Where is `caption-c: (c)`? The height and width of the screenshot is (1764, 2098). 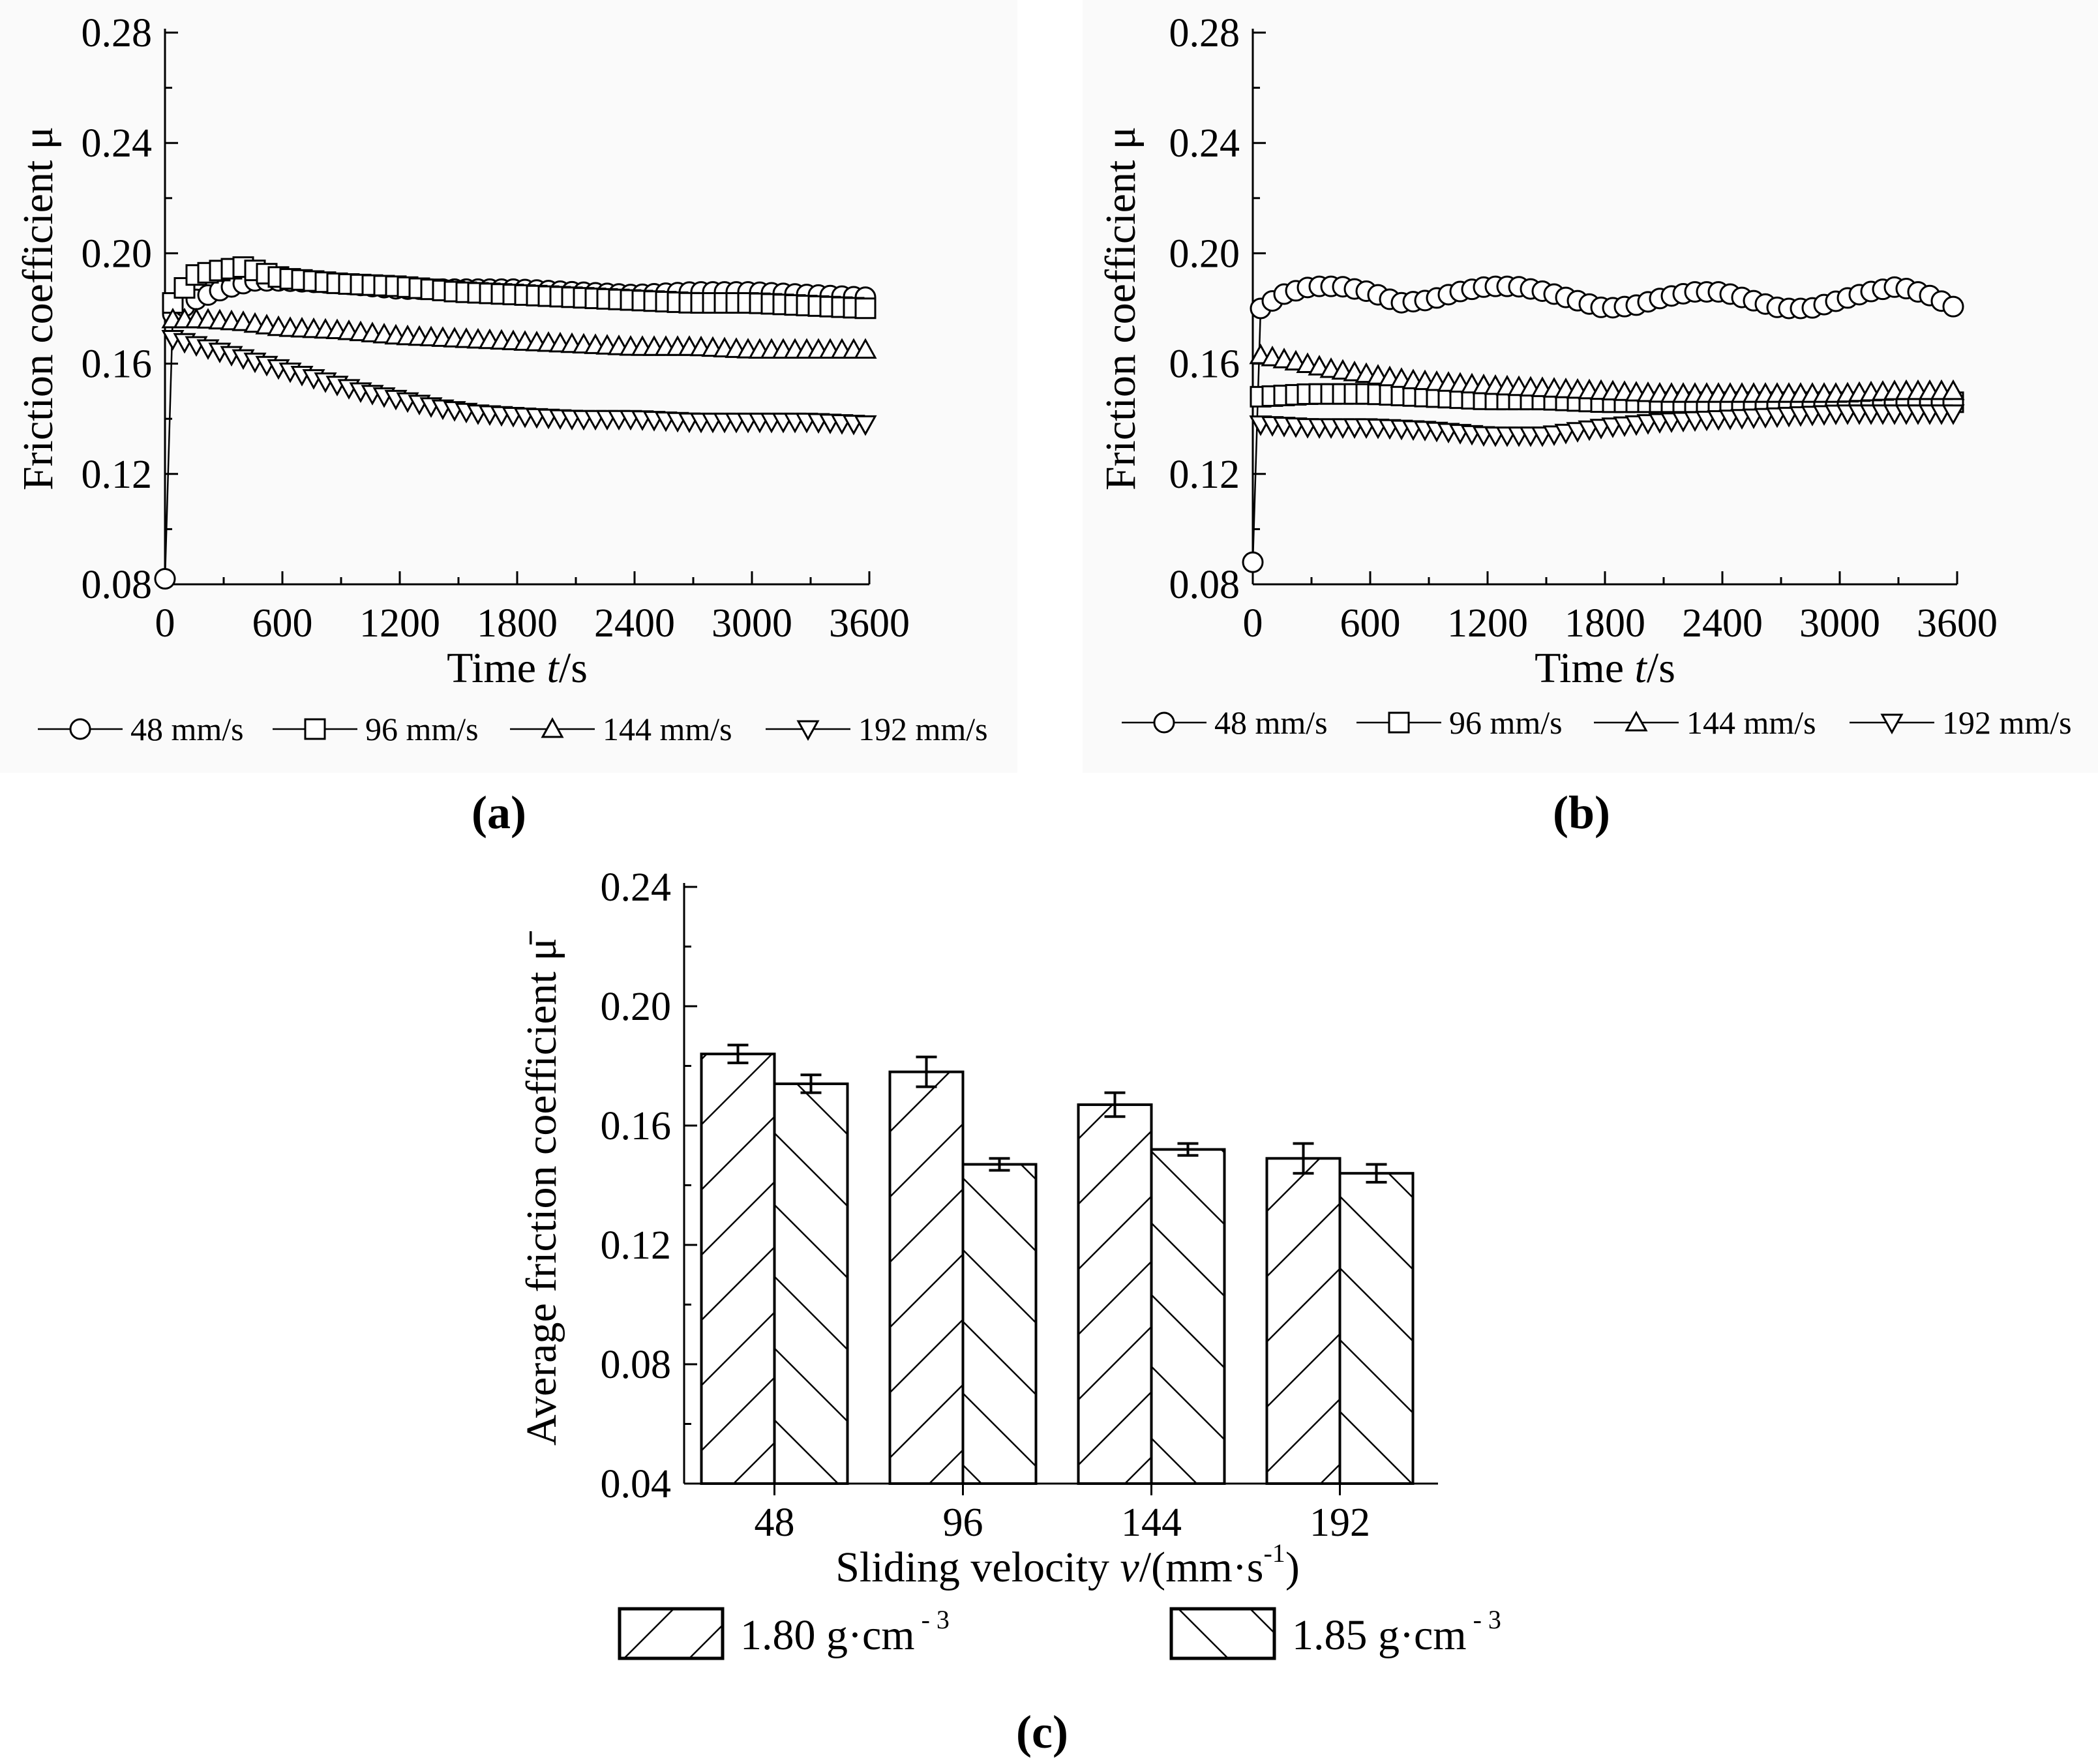 caption-c: (c) is located at coordinates (1042, 1732).